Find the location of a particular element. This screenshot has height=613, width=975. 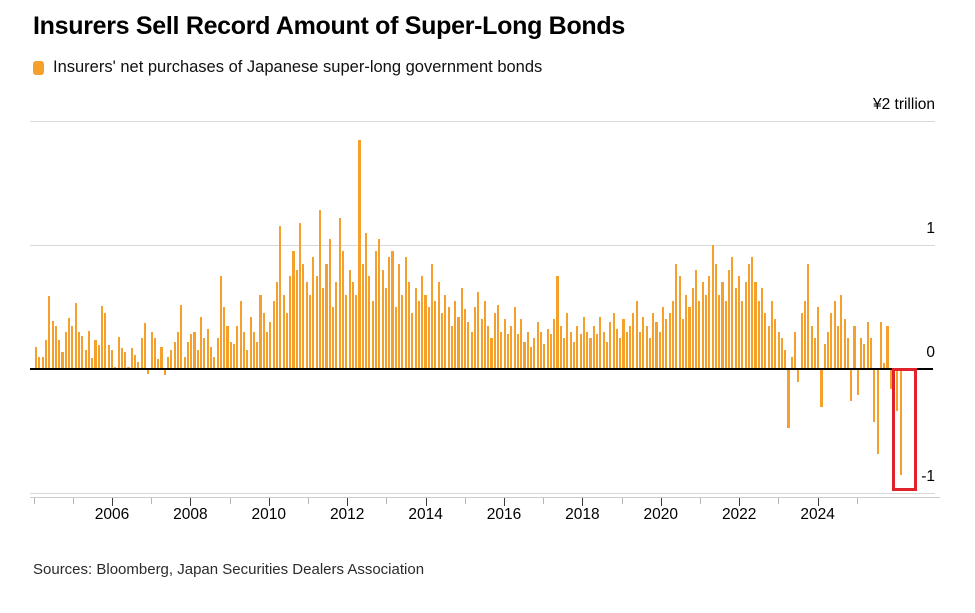

x-tick-label: 2012 is located at coordinates (347, 514).